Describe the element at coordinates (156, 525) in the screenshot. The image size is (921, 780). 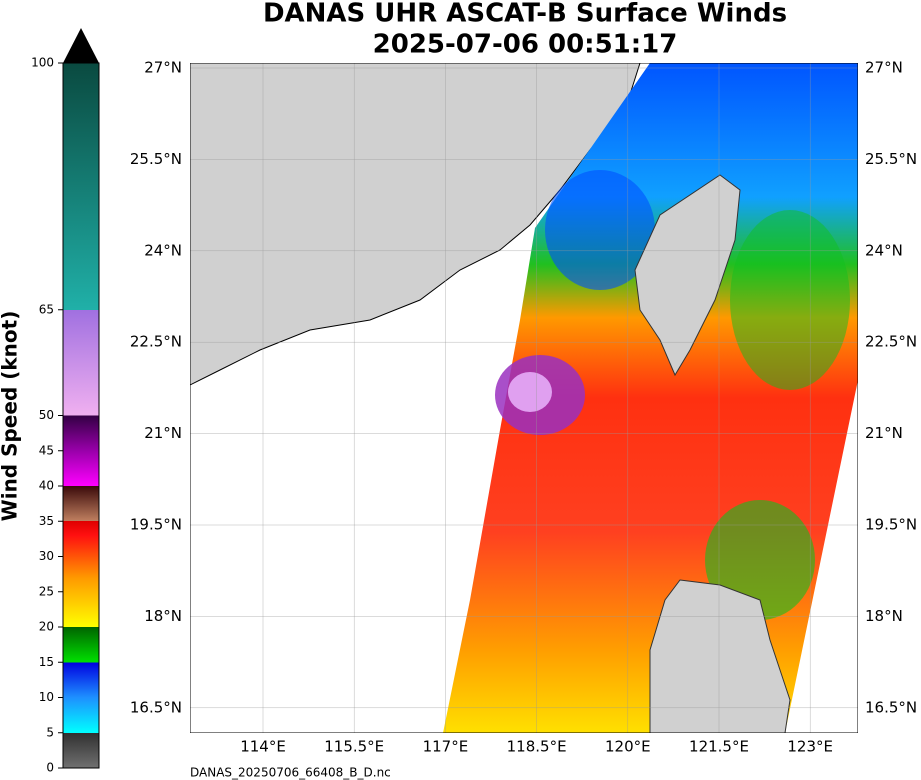
I see `lat-label-left: 19.5°N` at that location.